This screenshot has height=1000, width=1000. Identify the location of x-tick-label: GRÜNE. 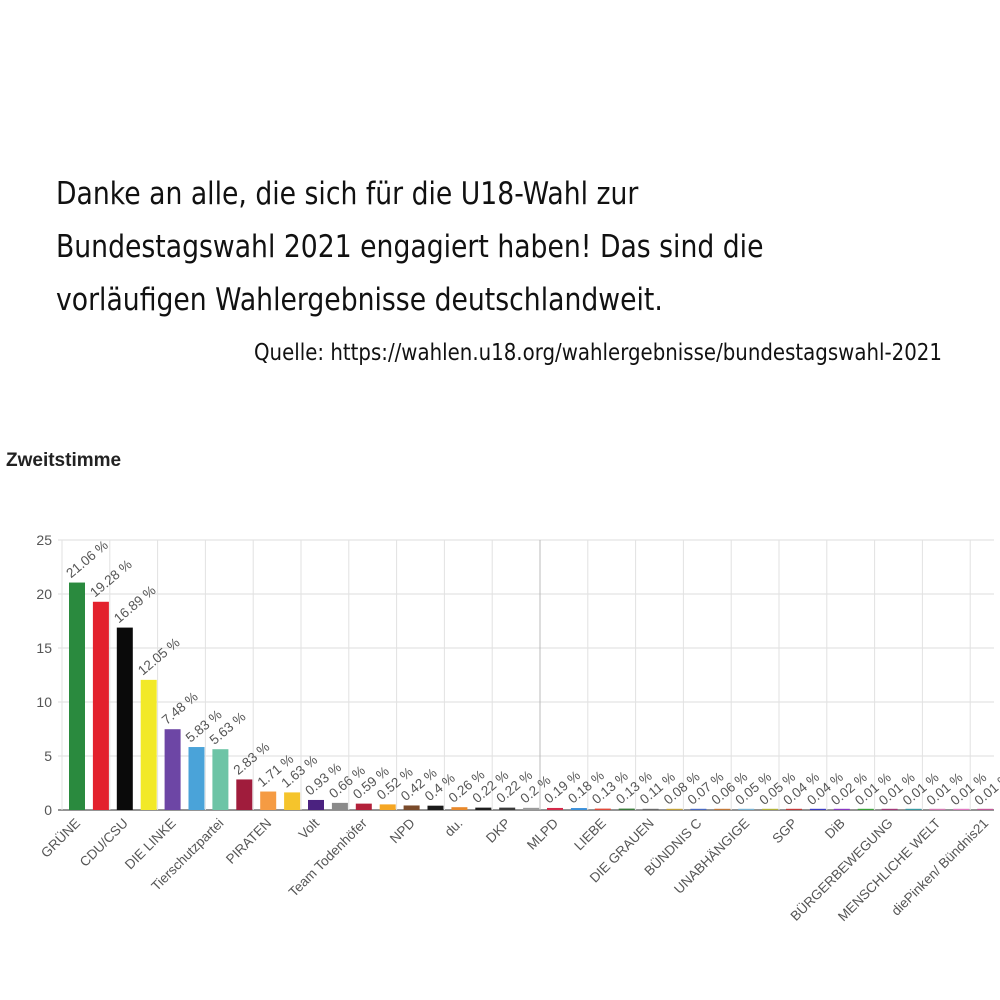
(60, 838).